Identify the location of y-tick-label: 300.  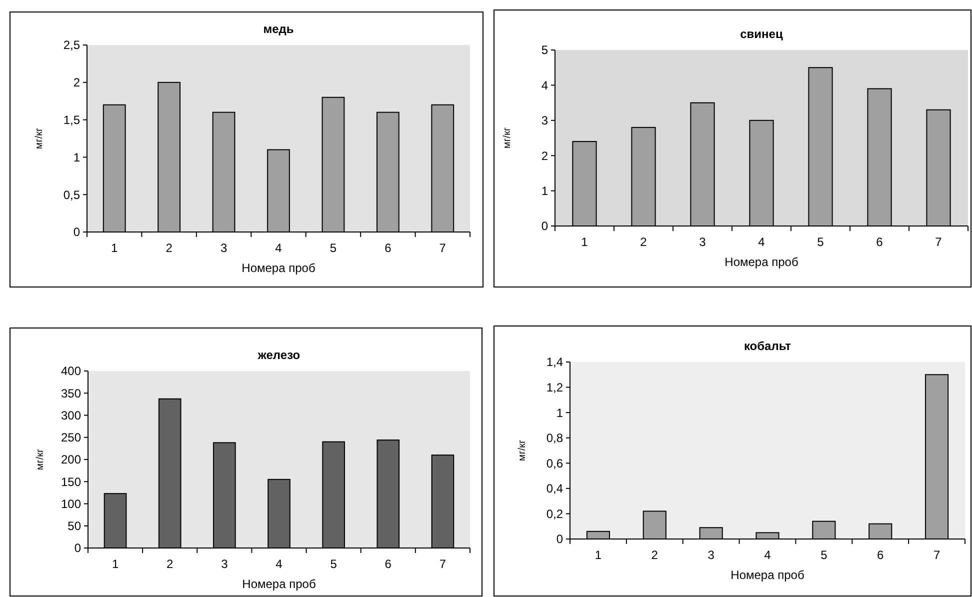
(71, 415).